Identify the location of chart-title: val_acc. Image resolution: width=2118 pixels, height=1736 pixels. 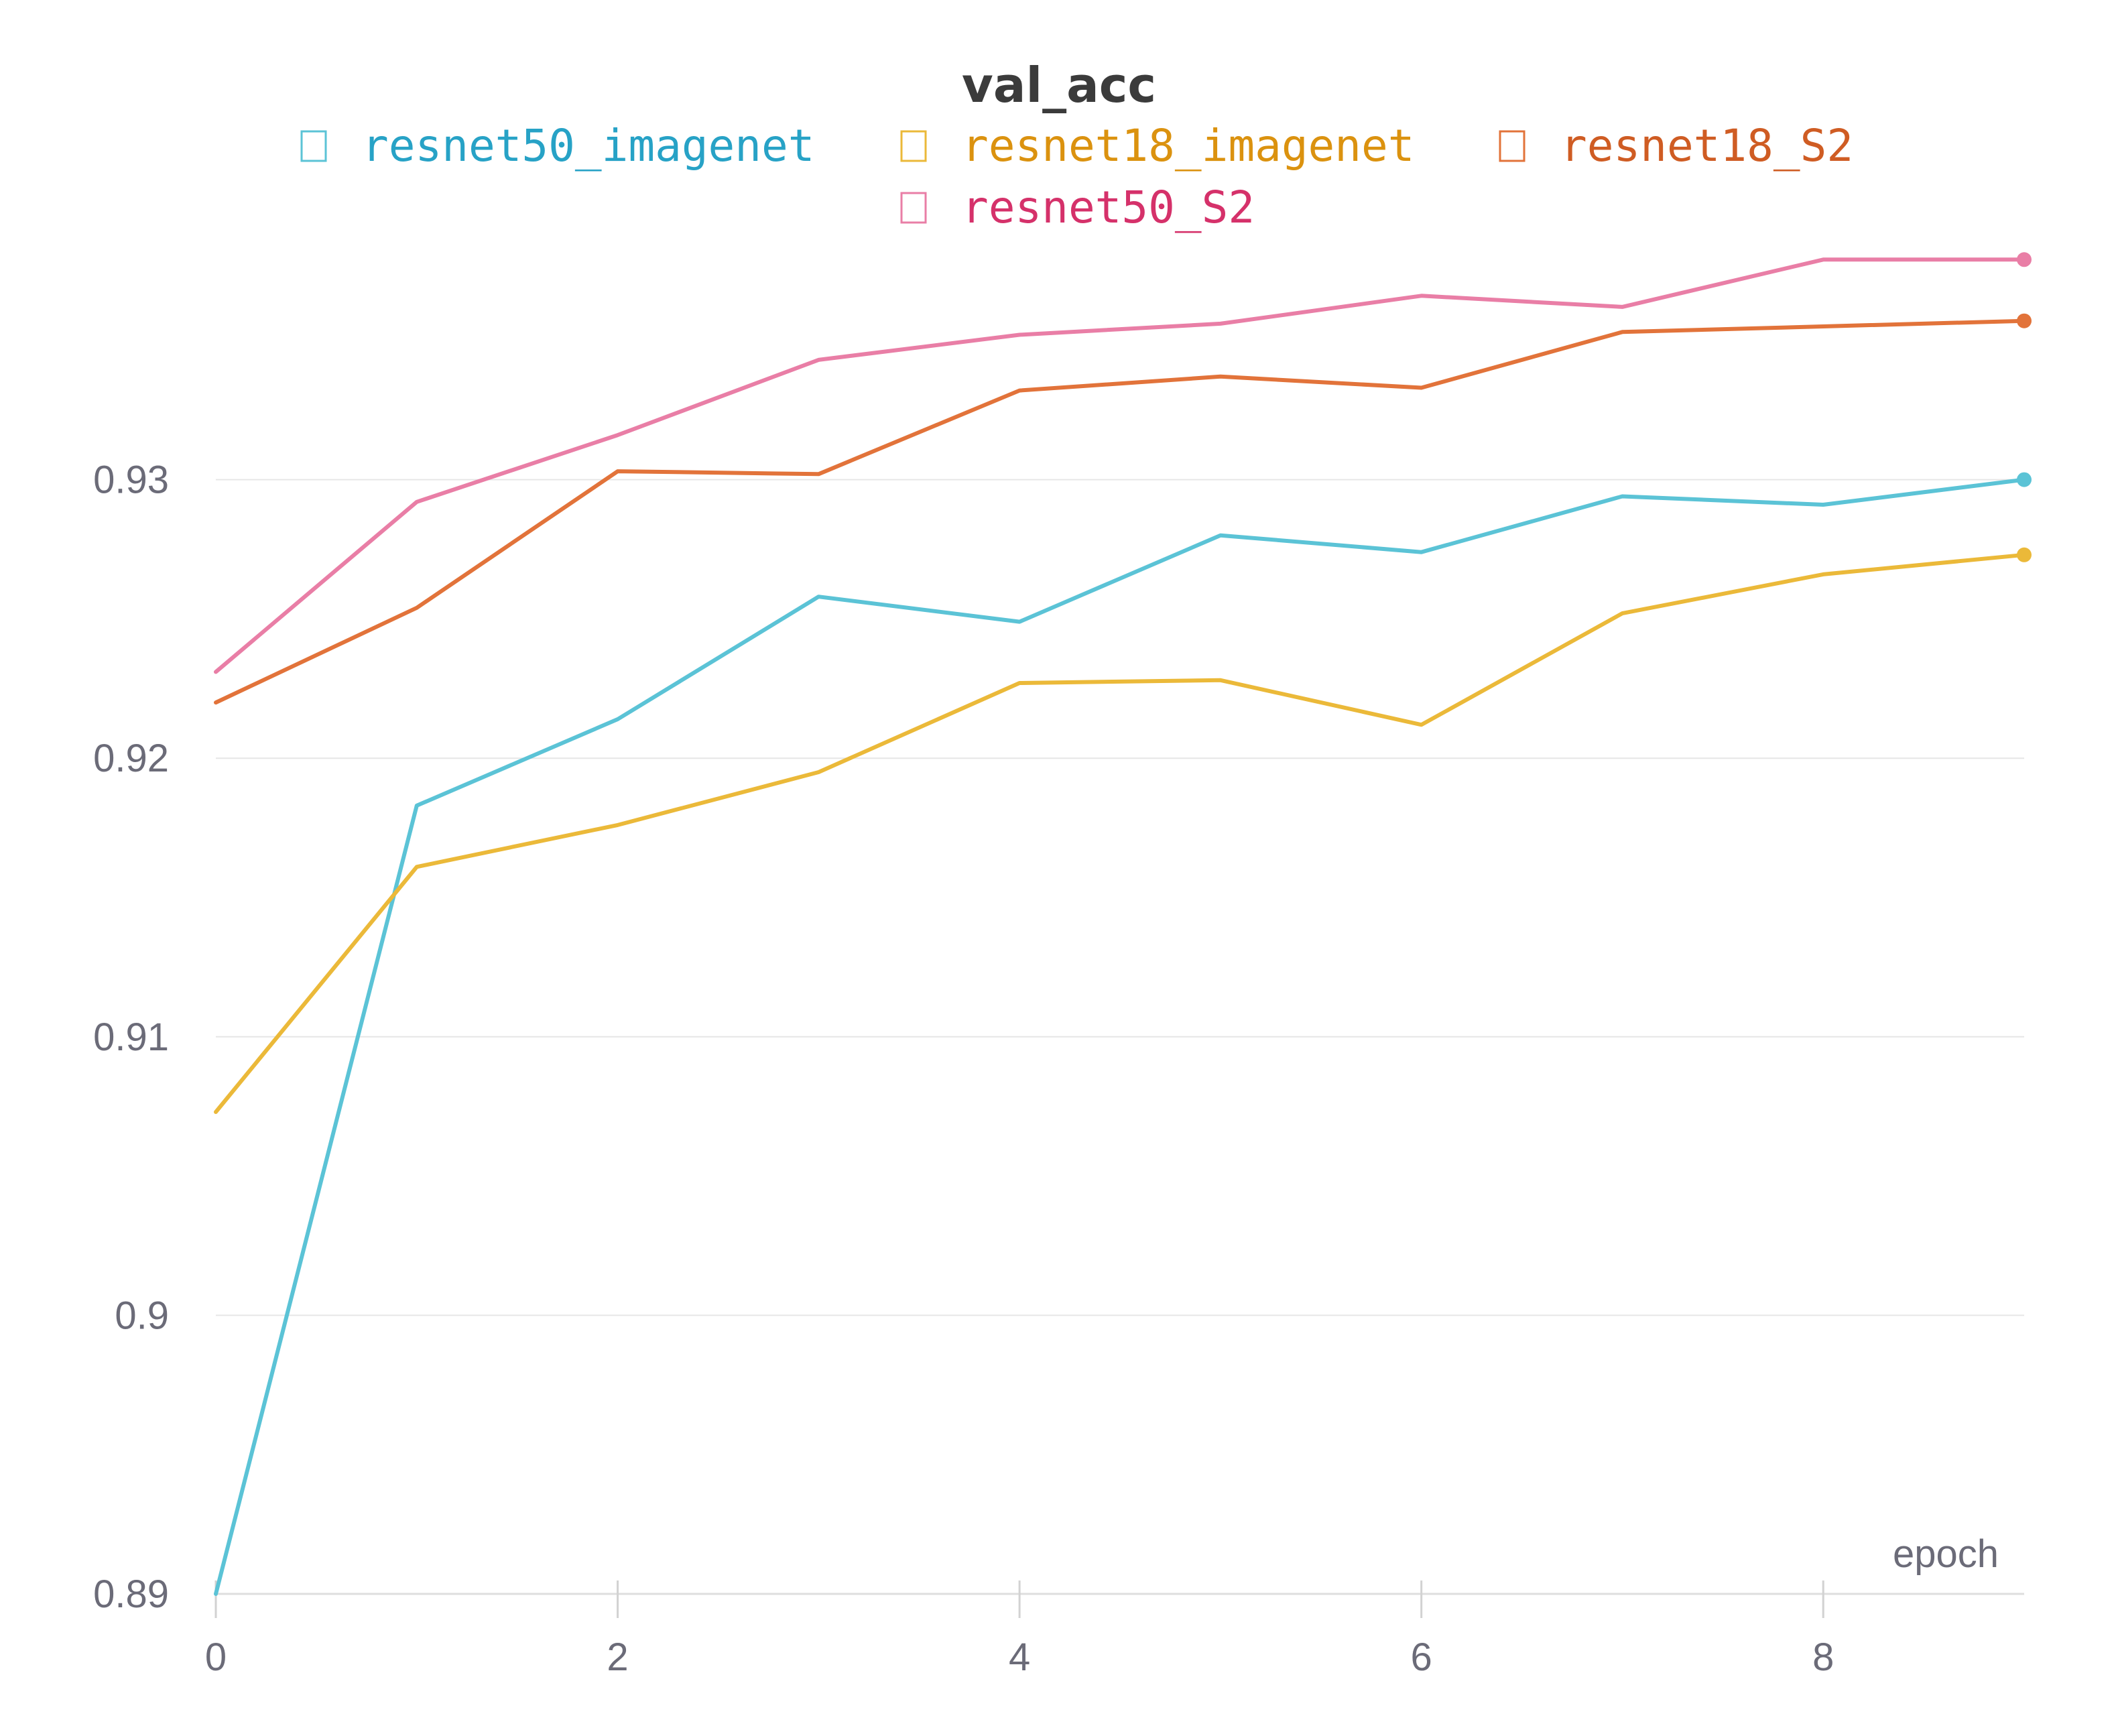
(1059, 85).